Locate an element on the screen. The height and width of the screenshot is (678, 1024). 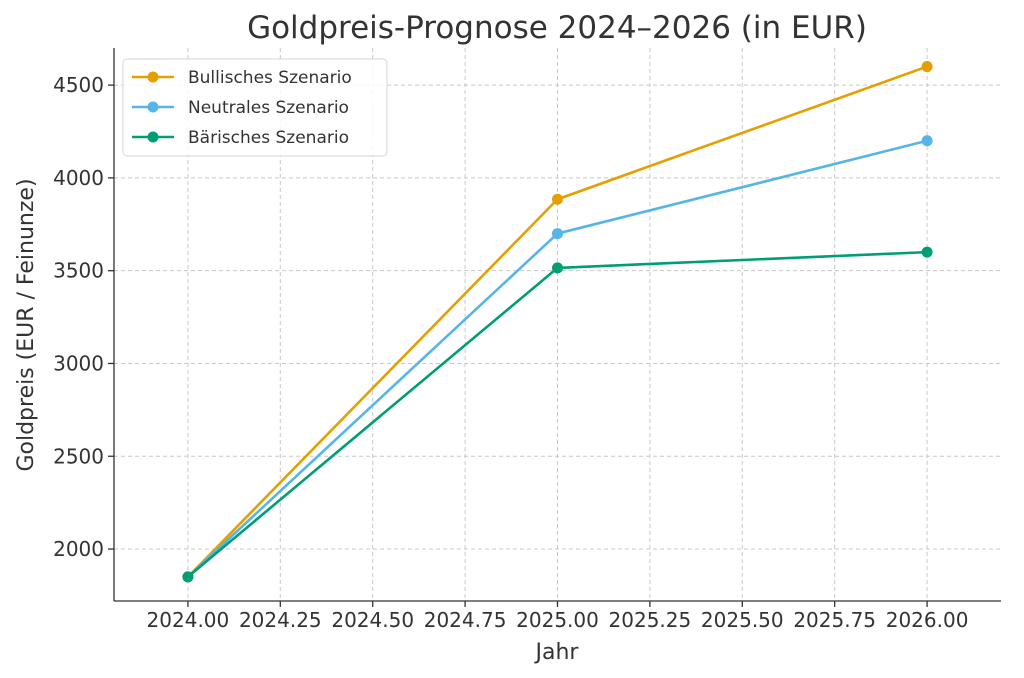
x-tick-label: 2024.75 is located at coordinates (465, 620).